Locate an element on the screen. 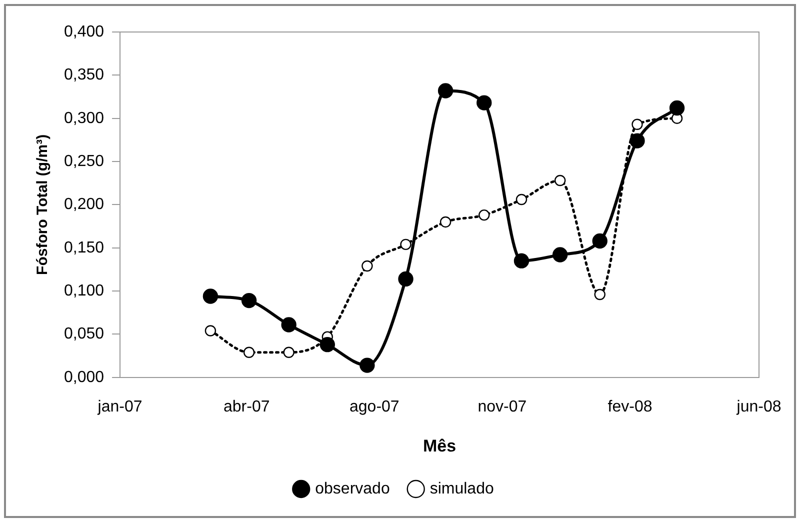 Image resolution: width=804 pixels, height=525 pixels. y-tick-label: 0,400 is located at coordinates (84, 31).